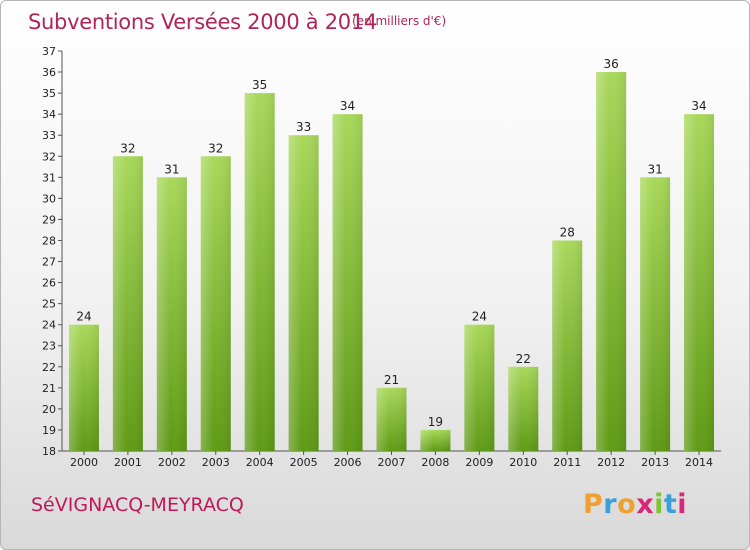 The height and width of the screenshot is (550, 750). Describe the element at coordinates (435, 422) in the screenshot. I see `data-label-2008: 19` at that location.